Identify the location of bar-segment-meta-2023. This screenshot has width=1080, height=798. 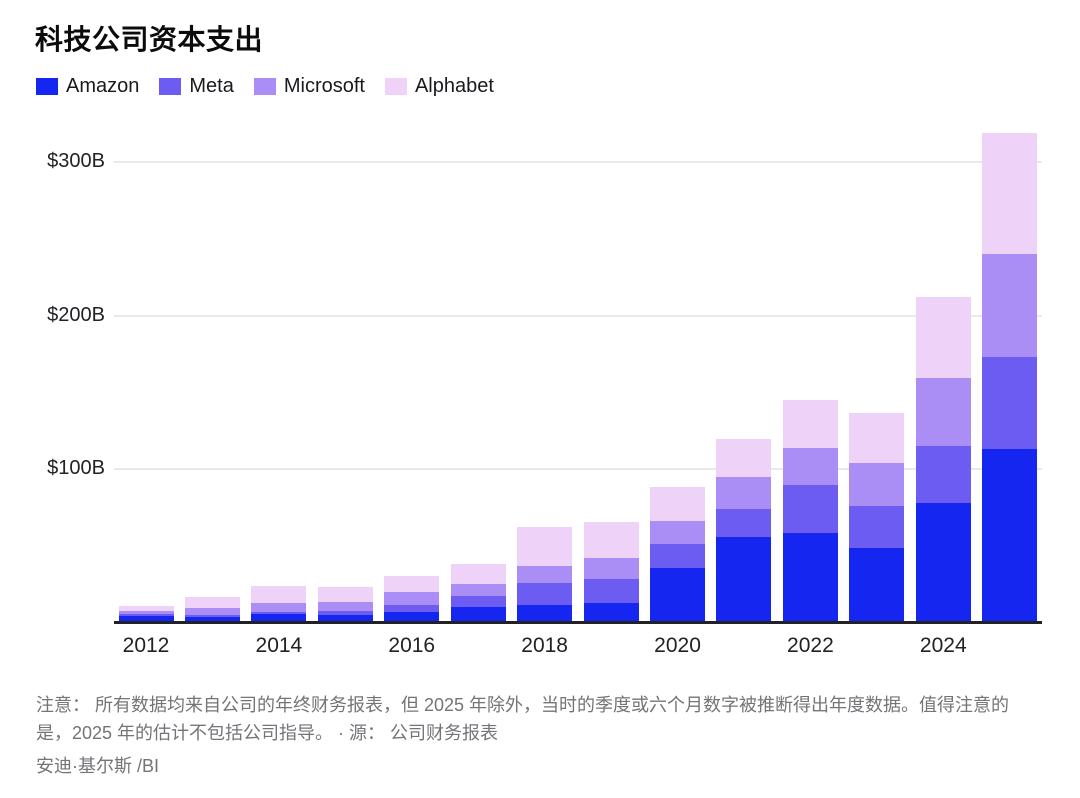
(877, 527).